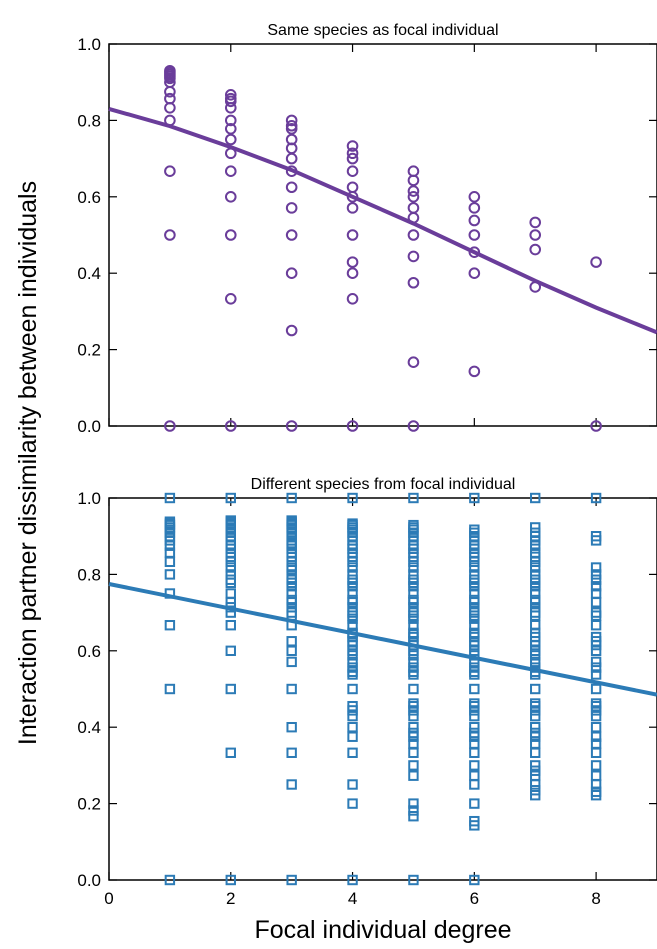  What do you see at coordinates (382, 30) in the screenshot?
I see `panel-title: Same species as focal individual` at bounding box center [382, 30].